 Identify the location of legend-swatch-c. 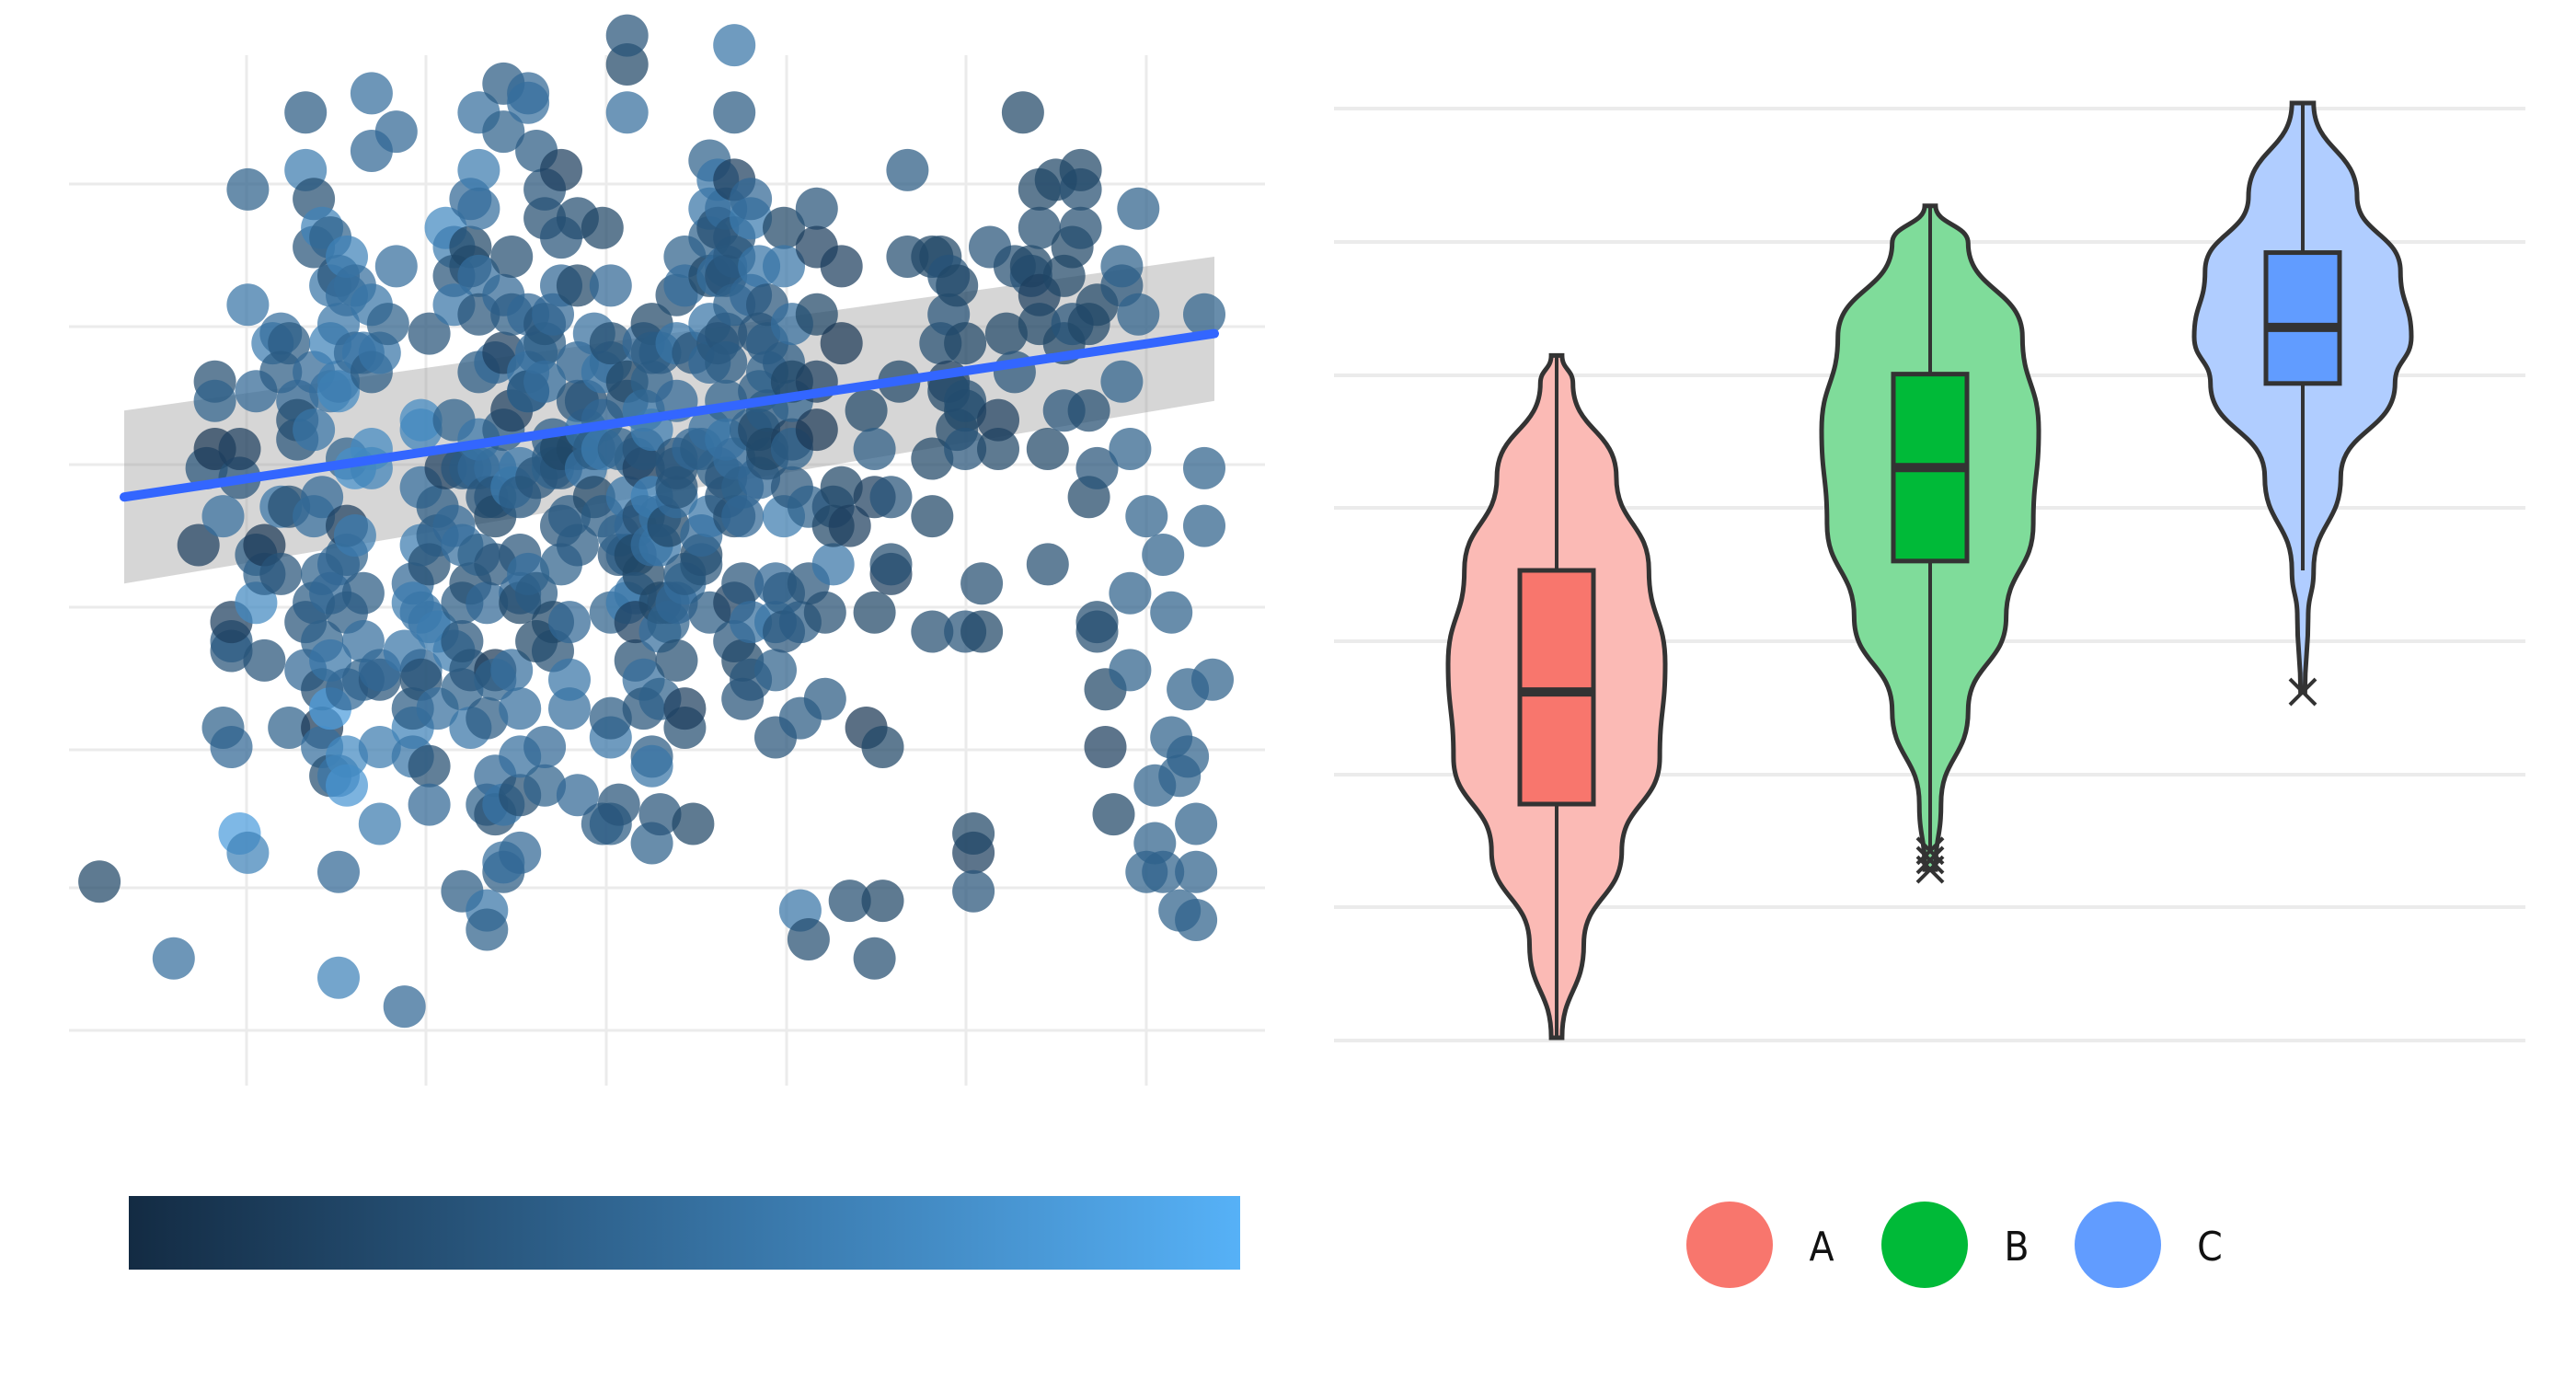
(2118, 1245).